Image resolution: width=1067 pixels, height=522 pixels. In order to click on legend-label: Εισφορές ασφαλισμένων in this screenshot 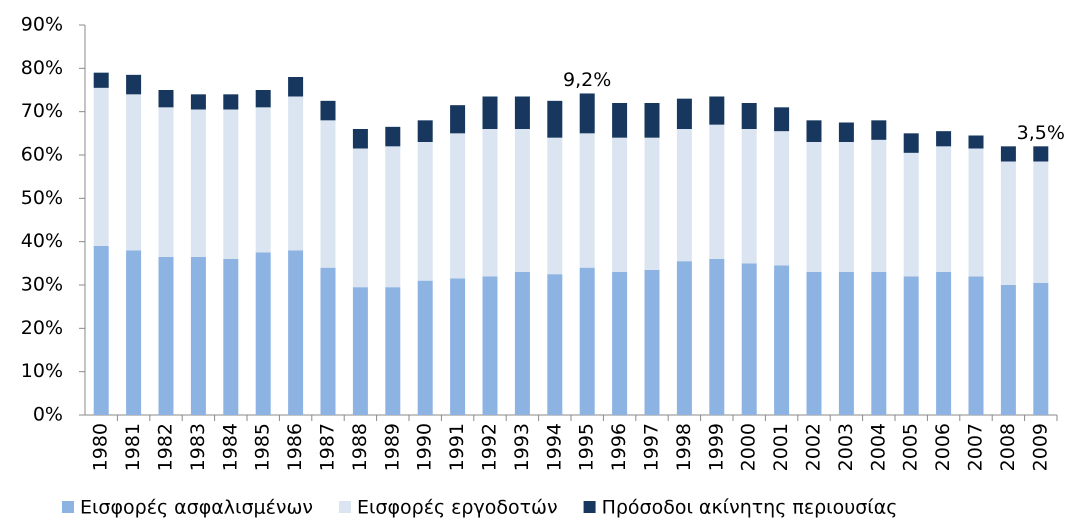, I will do `click(196, 508)`.